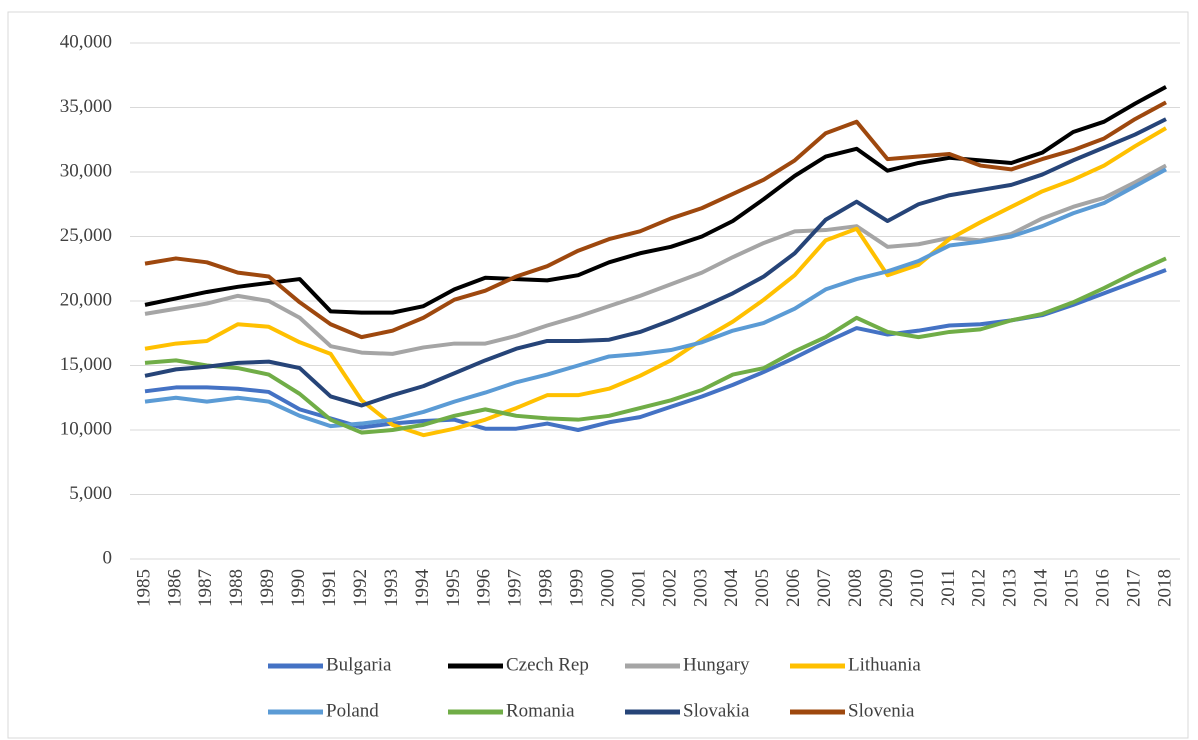 The image size is (1198, 740). I want to click on x-tick-label: 2006, so click(793, 588).